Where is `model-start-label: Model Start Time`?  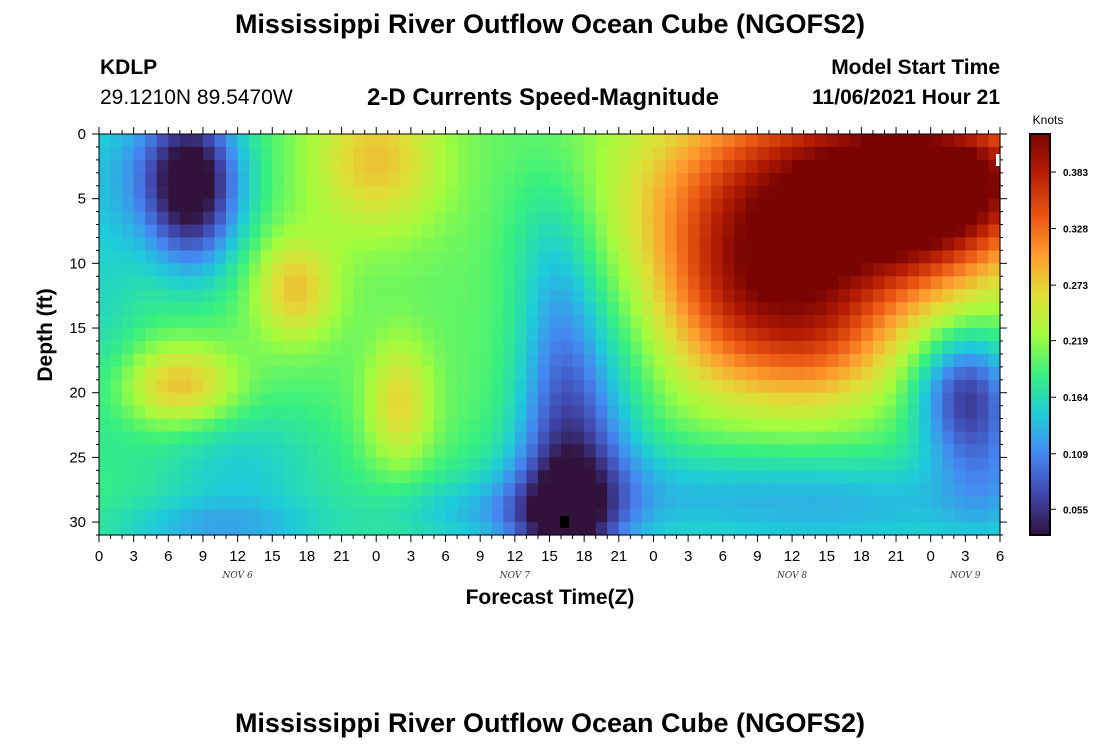 model-start-label: Model Start Time is located at coordinates (915, 67).